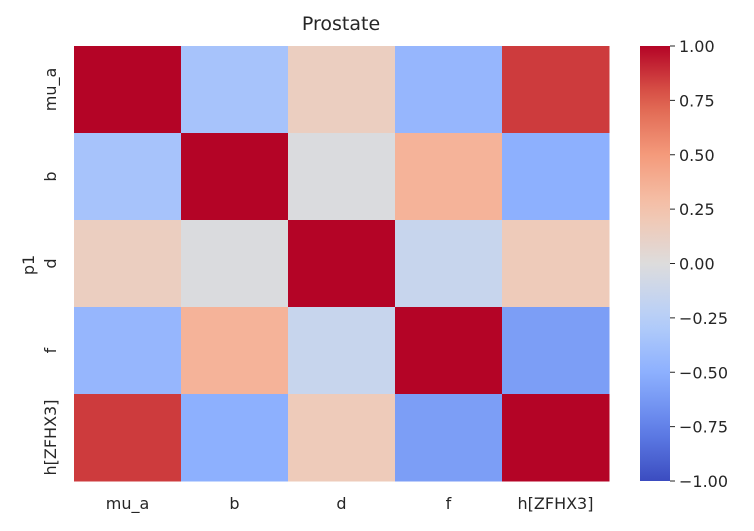 Image resolution: width=754 pixels, height=531 pixels. Describe the element at coordinates (50, 350) in the screenshot. I see `y-tick-label: f` at that location.